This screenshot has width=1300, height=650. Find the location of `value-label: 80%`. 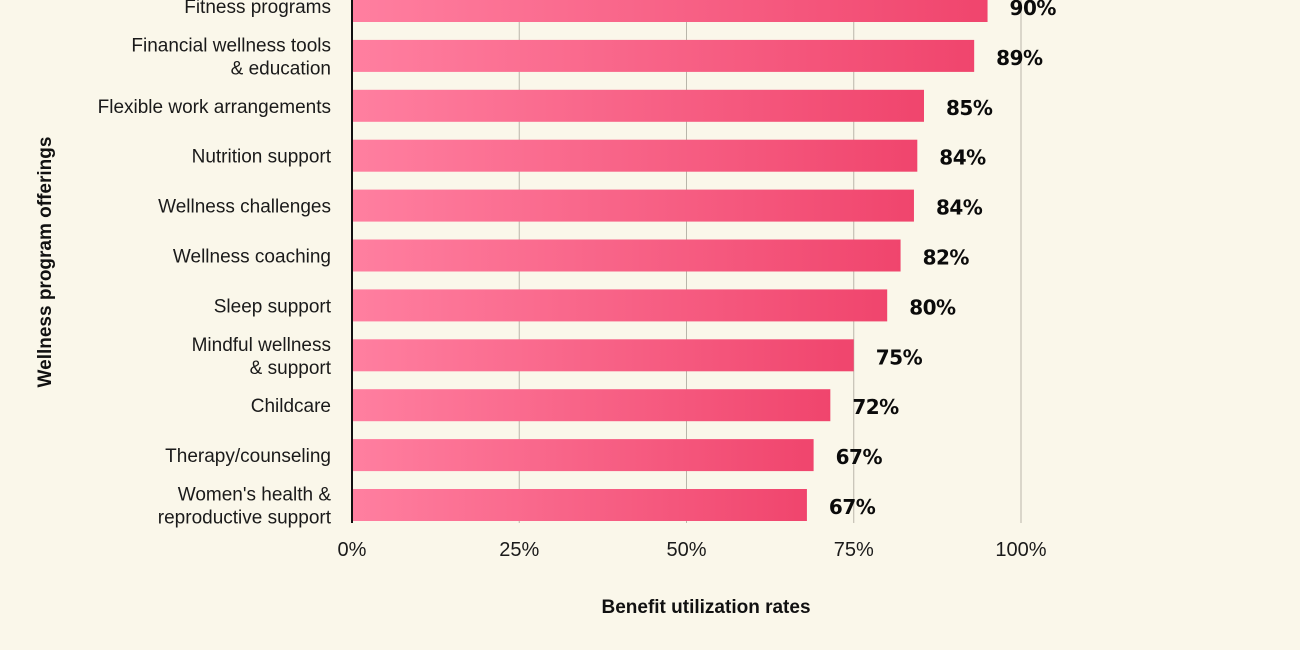

value-label: 80% is located at coordinates (932, 307).